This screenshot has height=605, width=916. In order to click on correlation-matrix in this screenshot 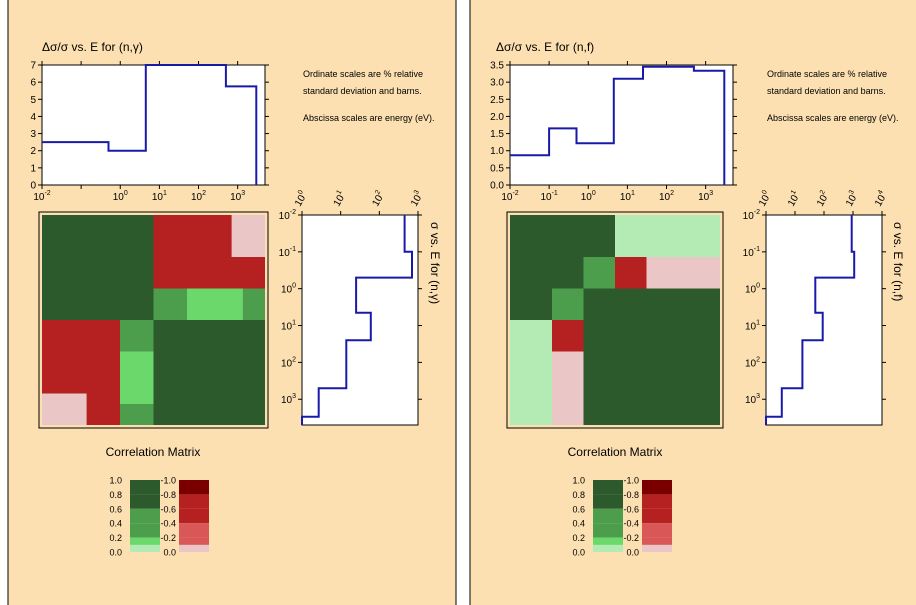, I will do `click(615, 320)`.